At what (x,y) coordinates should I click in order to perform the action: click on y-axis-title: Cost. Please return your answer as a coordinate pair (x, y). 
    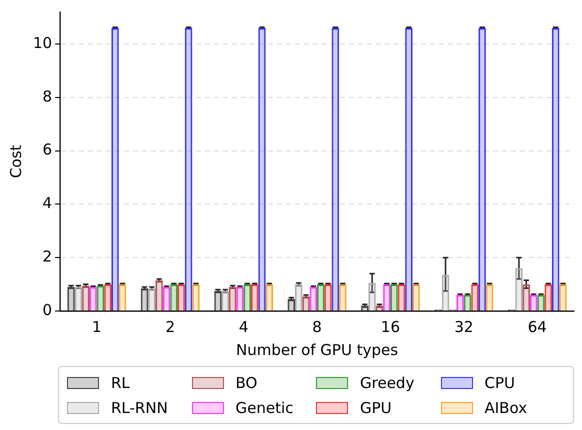
    Looking at the image, I should click on (15, 161).